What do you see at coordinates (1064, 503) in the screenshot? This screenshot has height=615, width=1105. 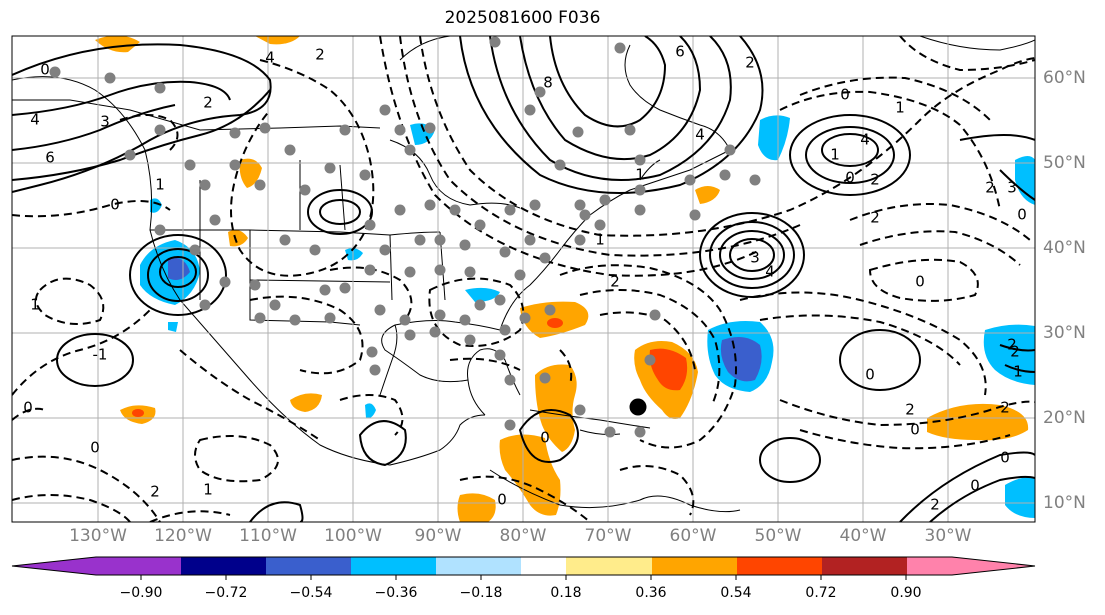 I see `lat-label: 10°N` at bounding box center [1064, 503].